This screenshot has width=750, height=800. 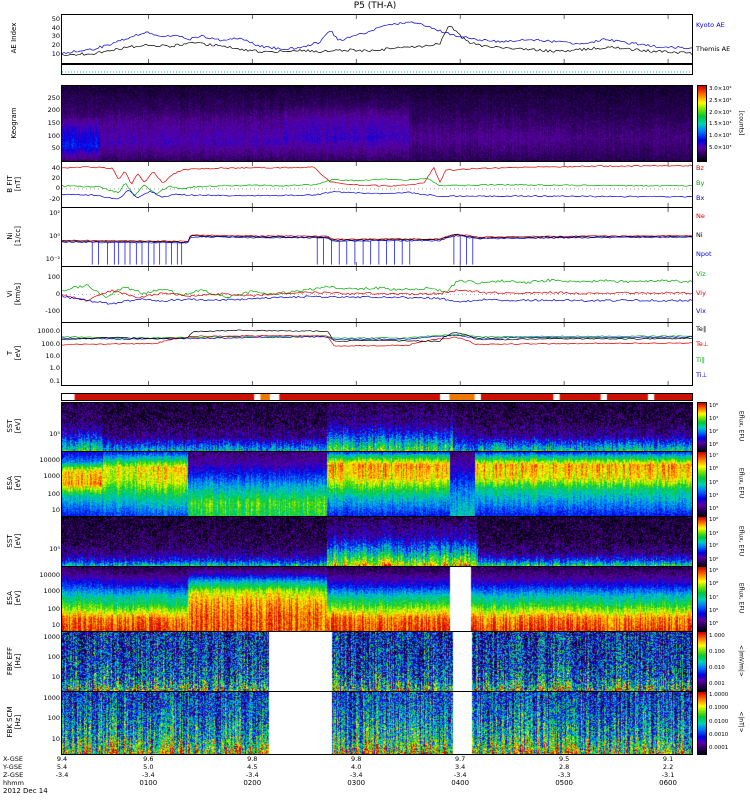 What do you see at coordinates (702, 344) in the screenshot?
I see `legend-temperature-te-: Te⊥` at bounding box center [702, 344].